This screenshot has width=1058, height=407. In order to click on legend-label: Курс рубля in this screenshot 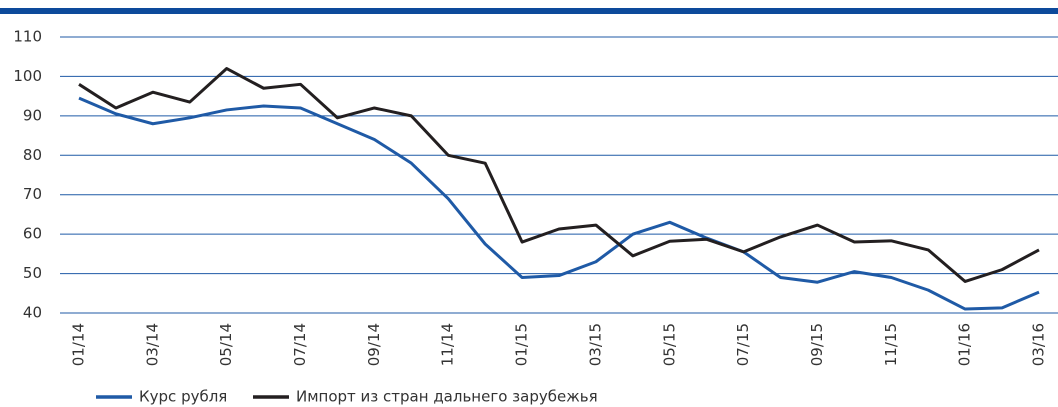, I will do `click(183, 397)`.